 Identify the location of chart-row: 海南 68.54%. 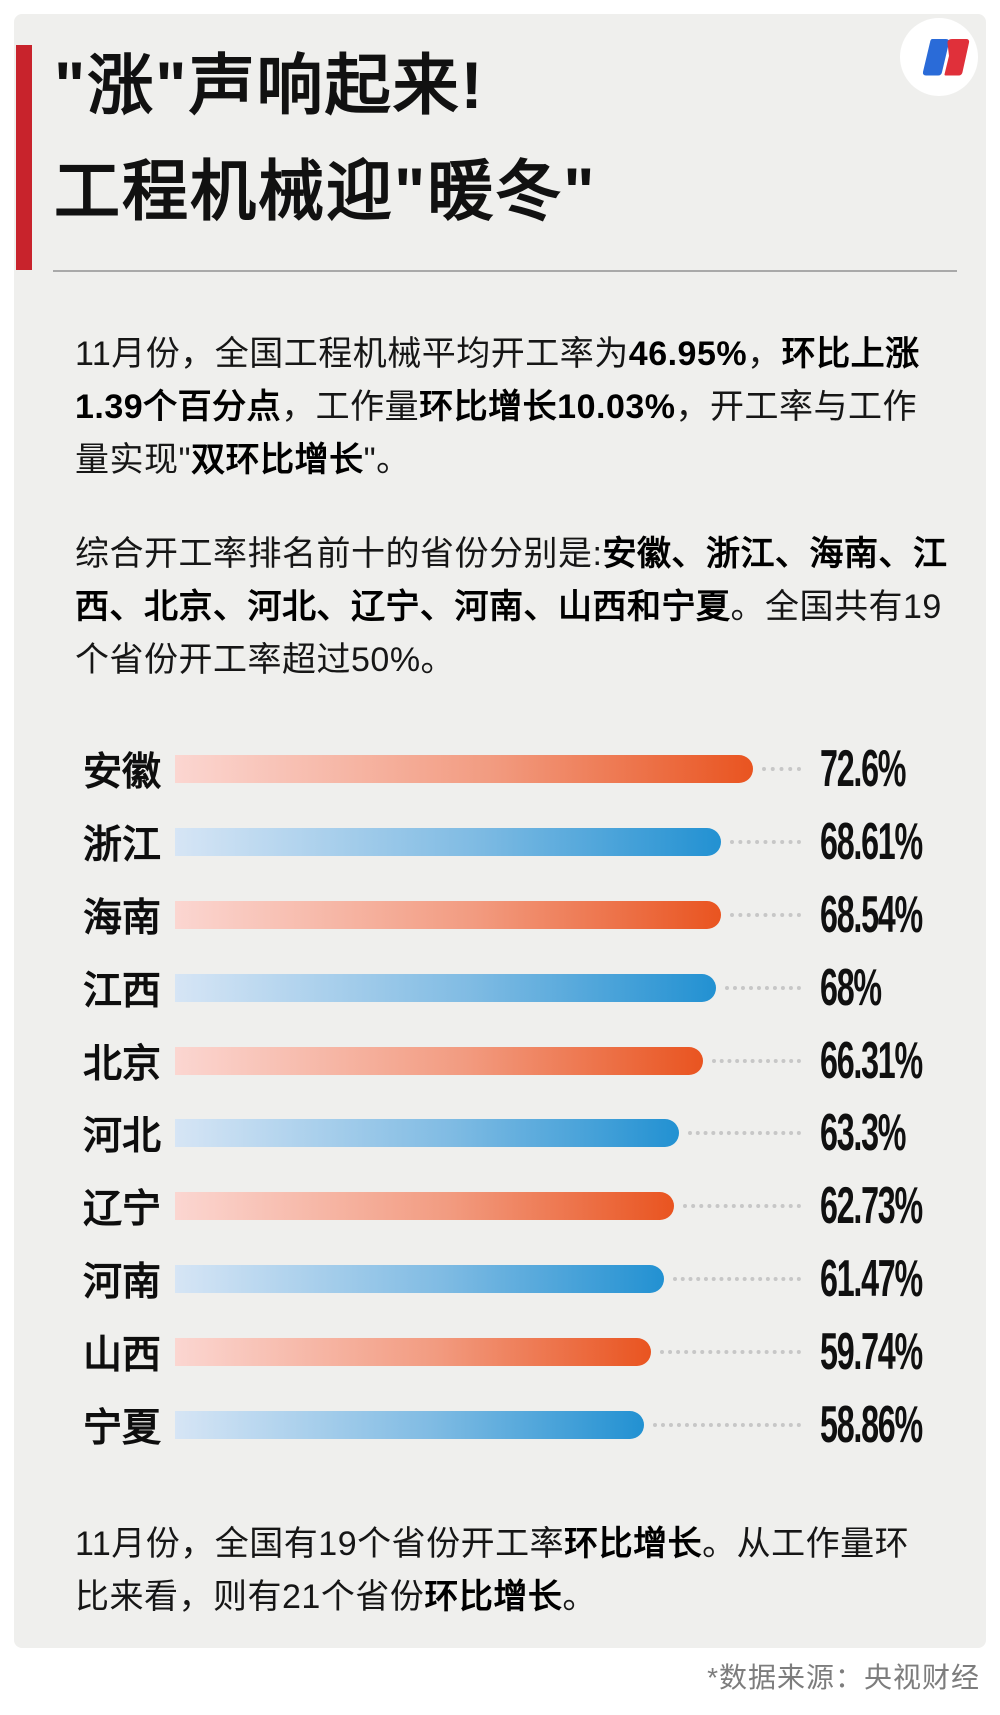
(524, 915).